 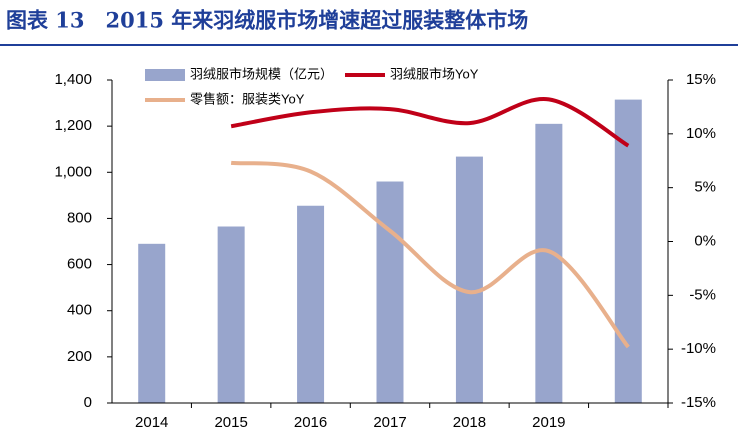 What do you see at coordinates (79, 264) in the screenshot?
I see `y-tick-label: 600` at bounding box center [79, 264].